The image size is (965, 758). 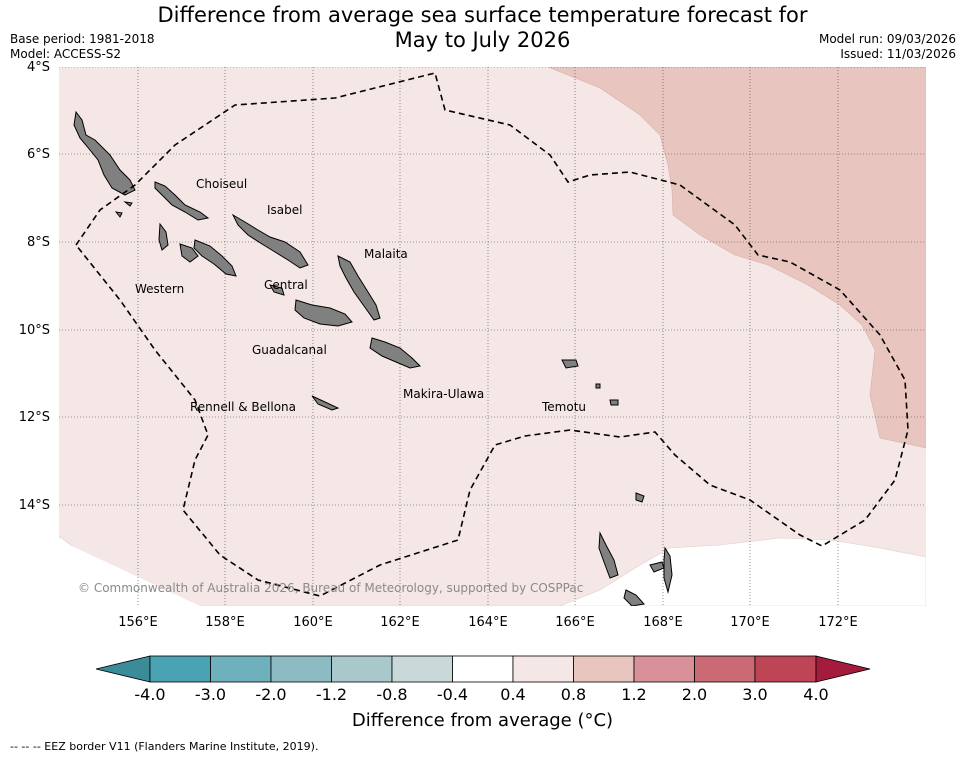 What do you see at coordinates (570, 364) in the screenshot?
I see `temotu-island` at bounding box center [570, 364].